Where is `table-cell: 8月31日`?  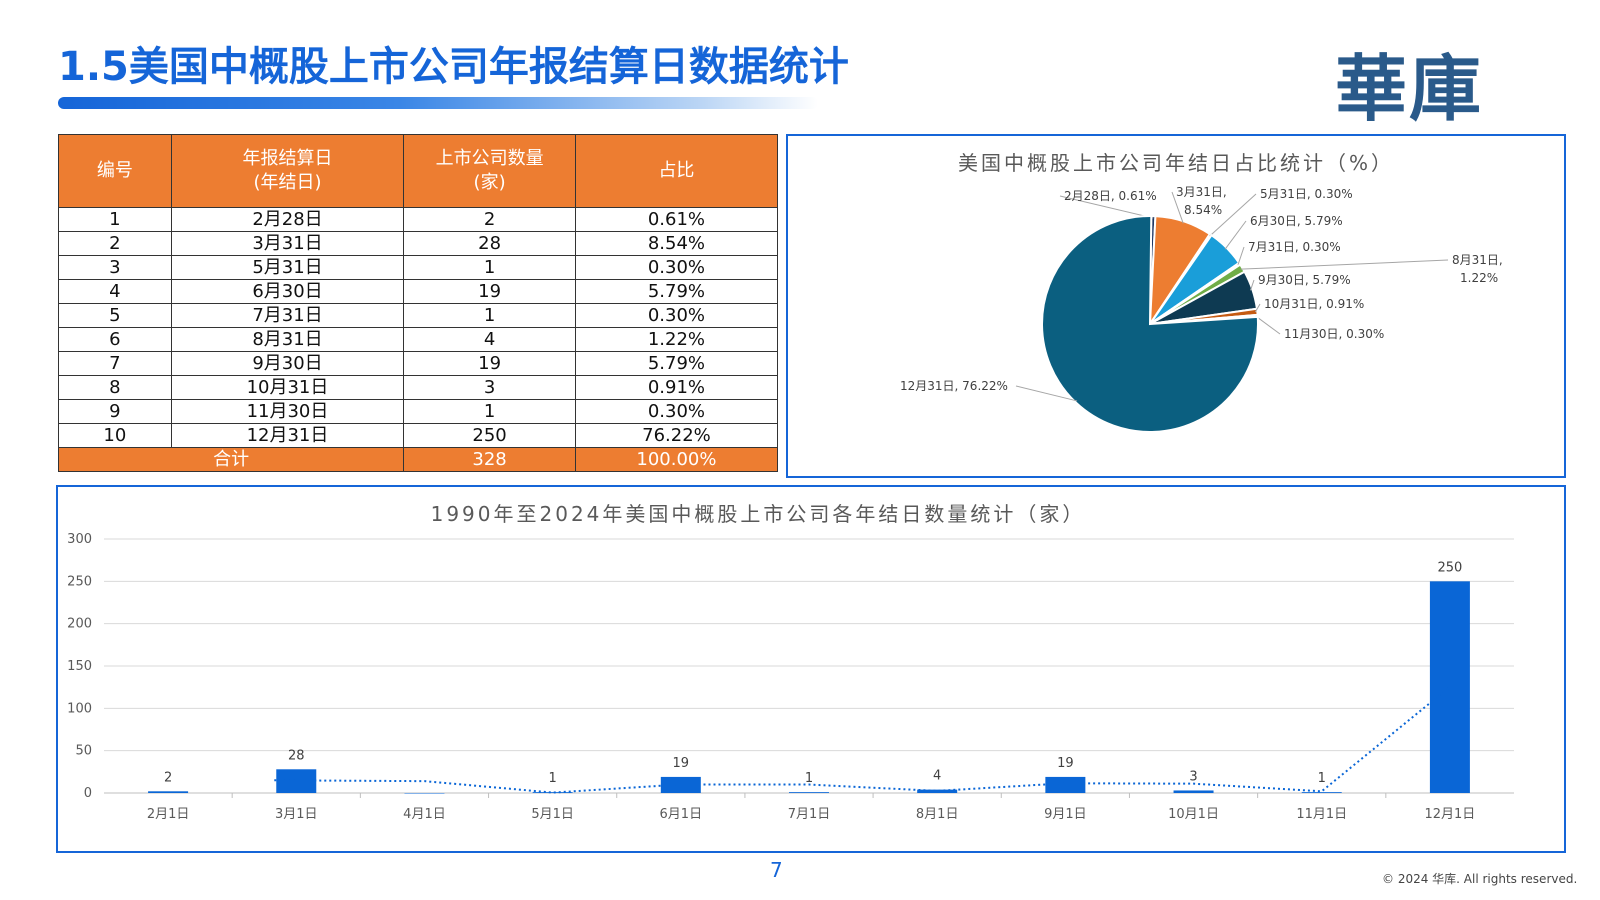
table-cell: 8月31日 is located at coordinates (287, 339).